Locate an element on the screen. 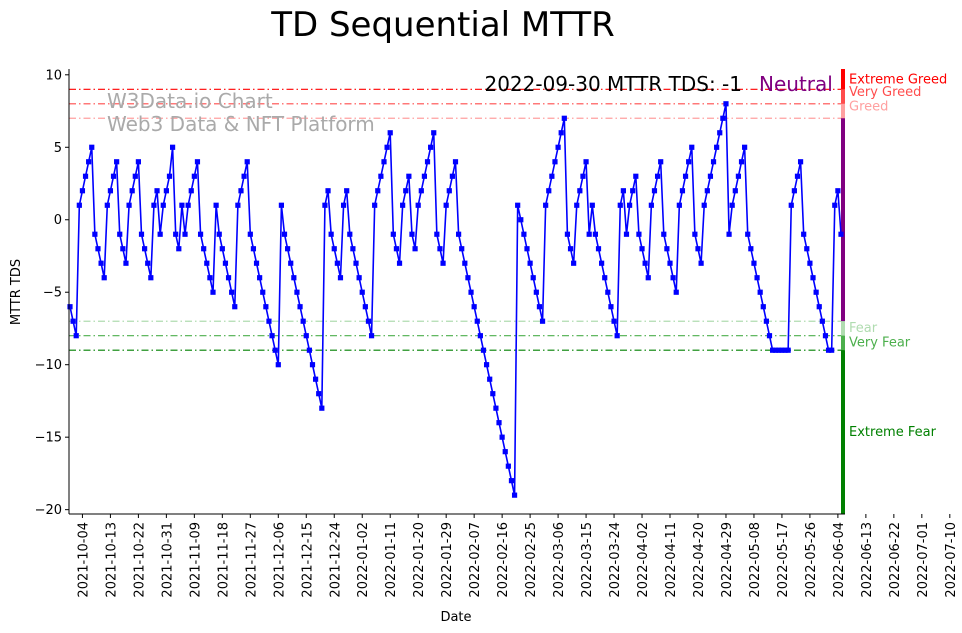 This screenshot has height=633, width=962. watermark: W3Data.io Chart Web3 Data & NFT Platform is located at coordinates (241, 112).